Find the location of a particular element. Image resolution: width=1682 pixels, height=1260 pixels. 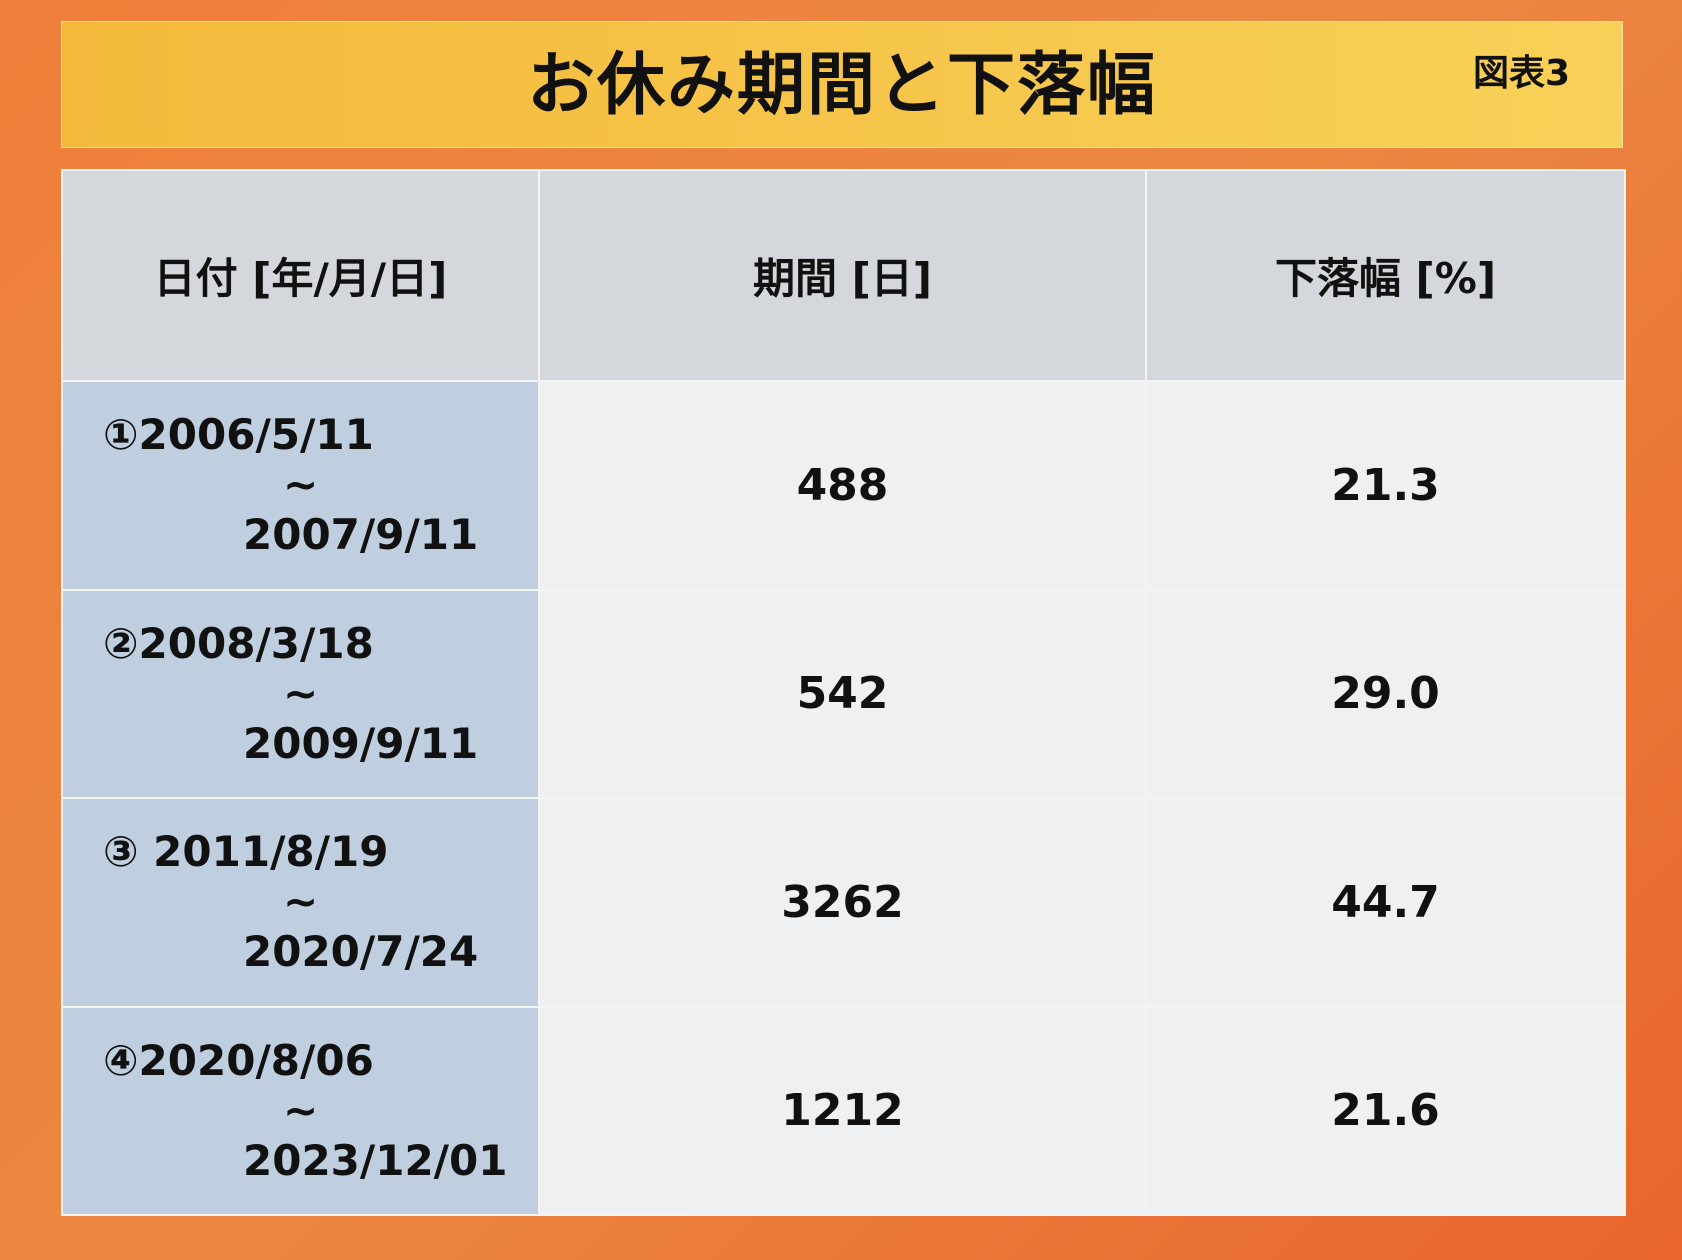

date-cell: ②2008/3/18 ~2009/9/11 is located at coordinates (300, 693).